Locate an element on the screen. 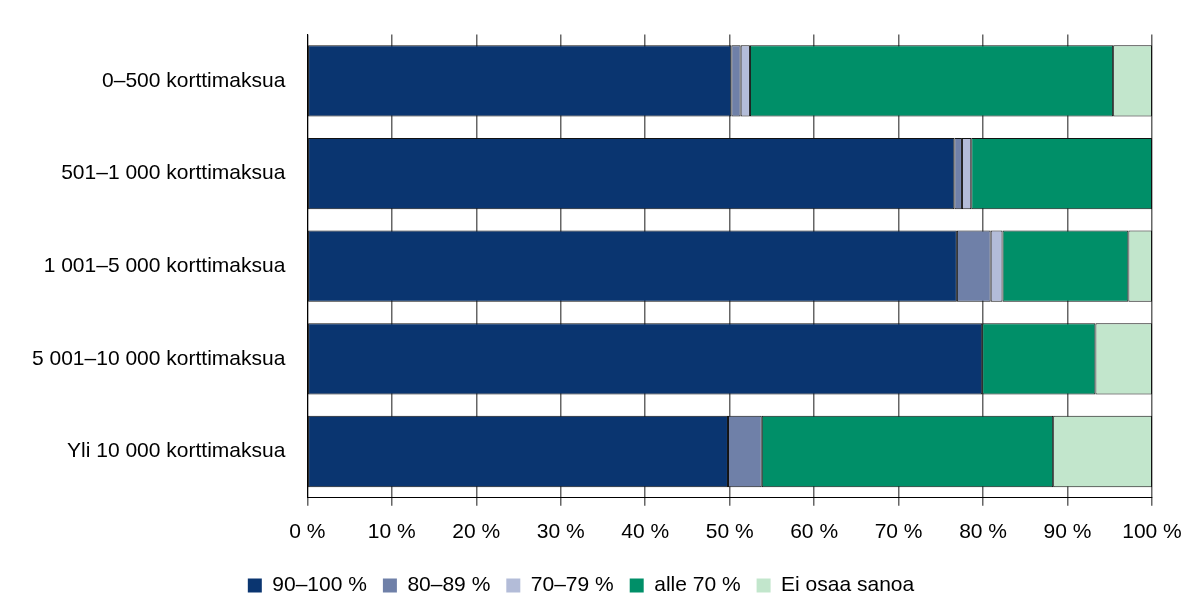 The image size is (1196, 610). legend-label: 90–100 % is located at coordinates (319, 584).